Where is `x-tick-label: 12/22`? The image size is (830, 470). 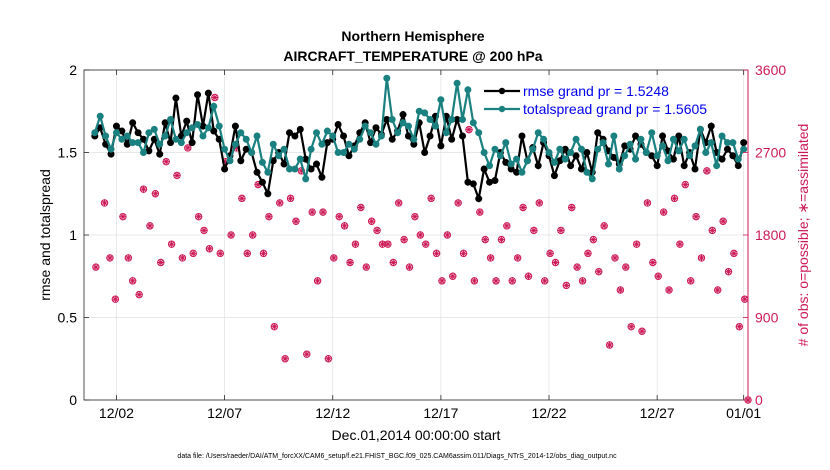
x-tick-label: 12/22 is located at coordinates (548, 413).